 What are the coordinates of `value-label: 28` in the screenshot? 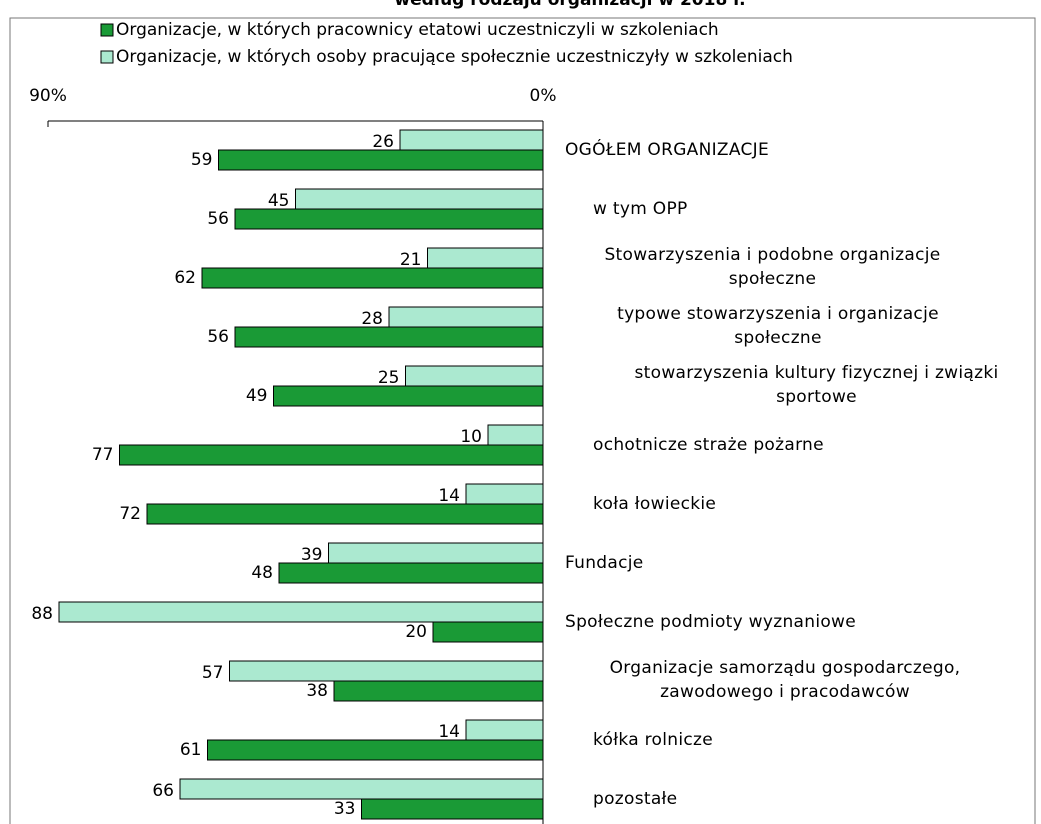 It's located at (372, 319).